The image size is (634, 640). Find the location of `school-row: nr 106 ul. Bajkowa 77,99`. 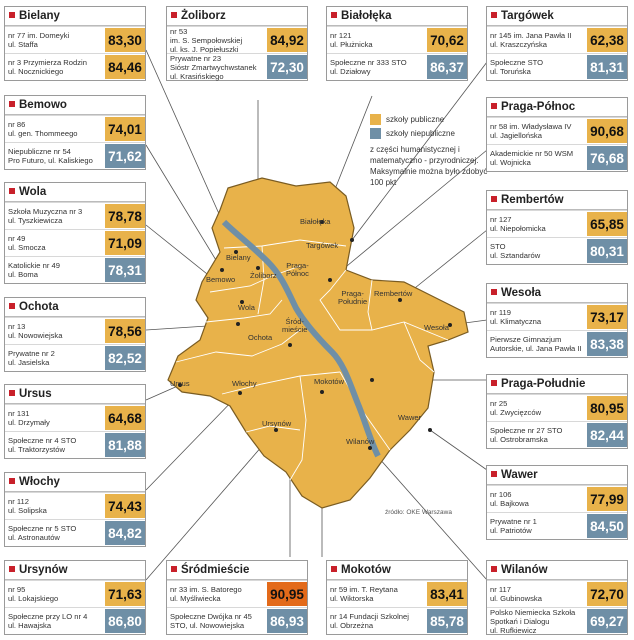

school-row: nr 106 ul. Bajkowa 77,99 is located at coordinates (557, 498).